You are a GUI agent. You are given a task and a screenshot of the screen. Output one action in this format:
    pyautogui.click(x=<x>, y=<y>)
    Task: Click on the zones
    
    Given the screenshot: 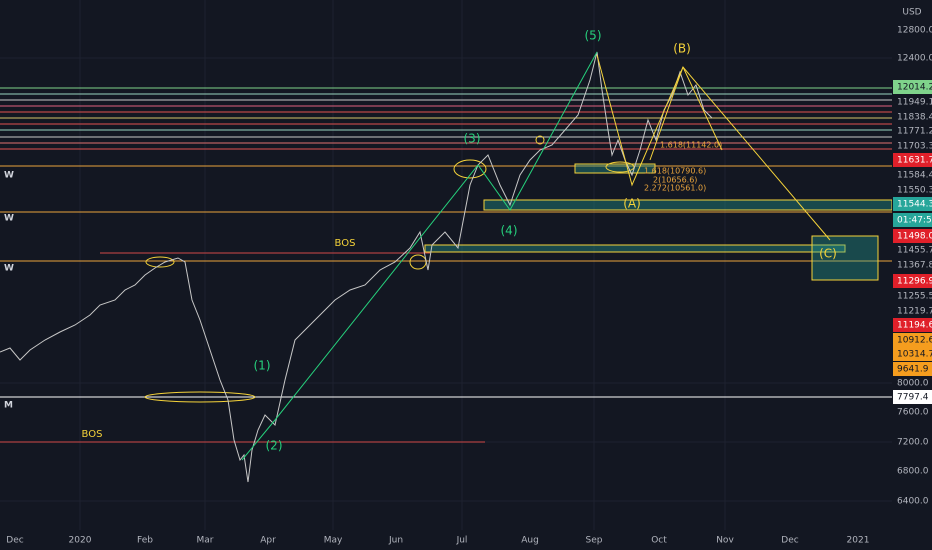 What is the action you would take?
    pyautogui.click(x=658, y=222)
    